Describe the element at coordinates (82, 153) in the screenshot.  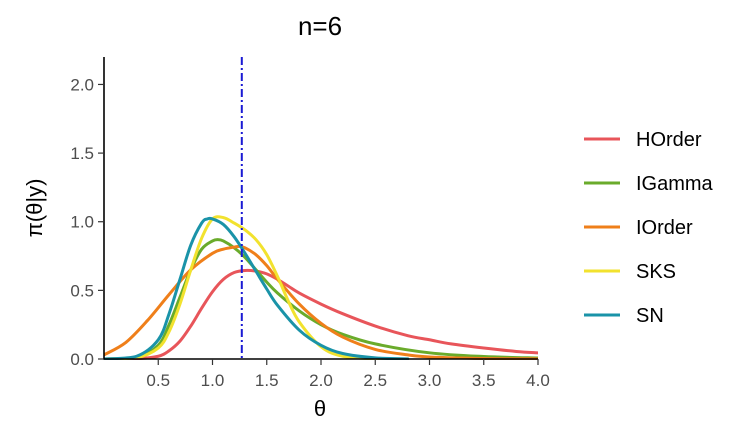
I see `y-tick-label: 1.5` at that location.